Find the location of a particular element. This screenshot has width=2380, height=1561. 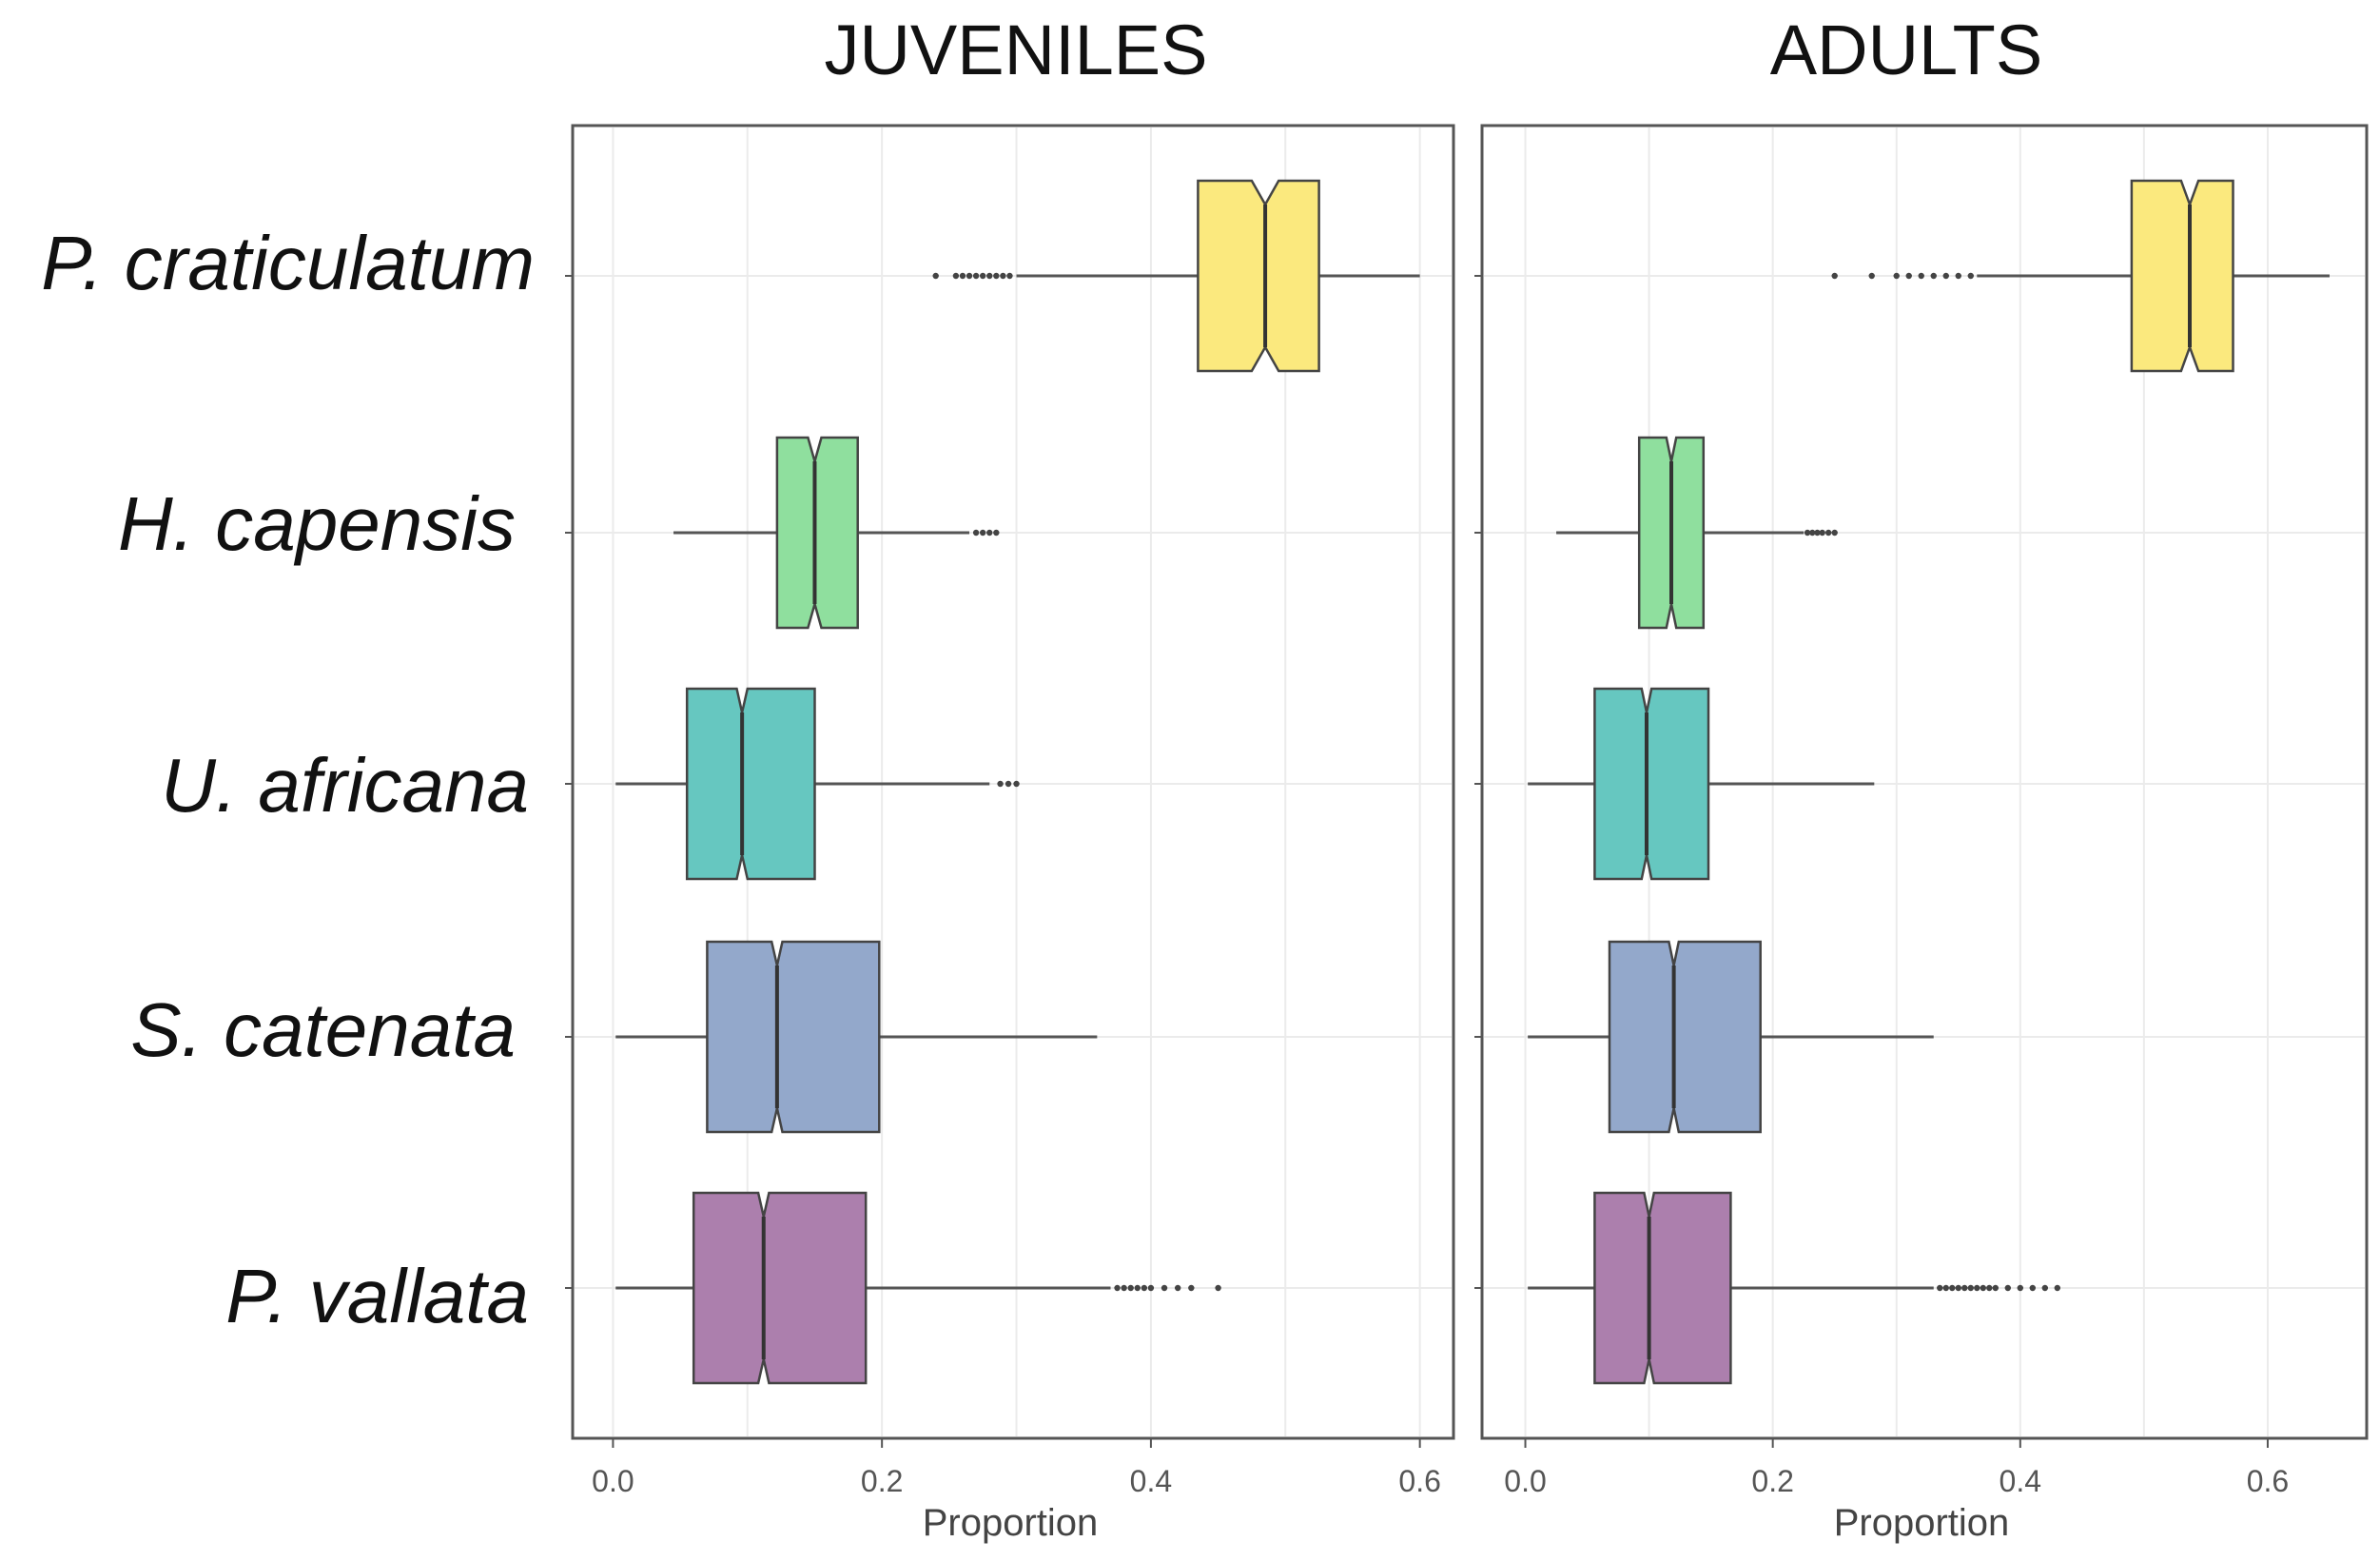

box-adults-p-craticulatum is located at coordinates (2182, 276).